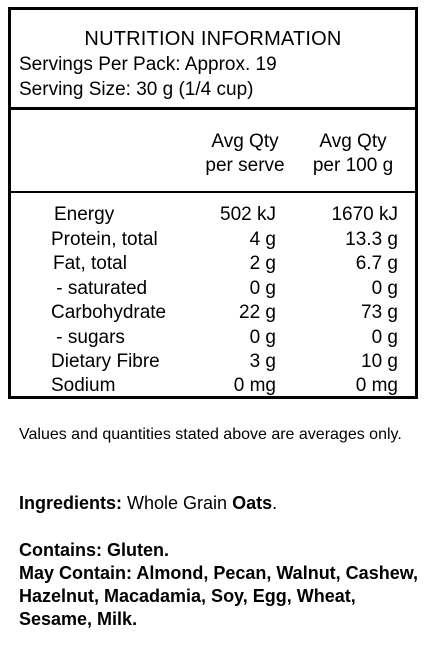  What do you see at coordinates (104, 239) in the screenshot?
I see `nutrient-name: Protein, total` at bounding box center [104, 239].